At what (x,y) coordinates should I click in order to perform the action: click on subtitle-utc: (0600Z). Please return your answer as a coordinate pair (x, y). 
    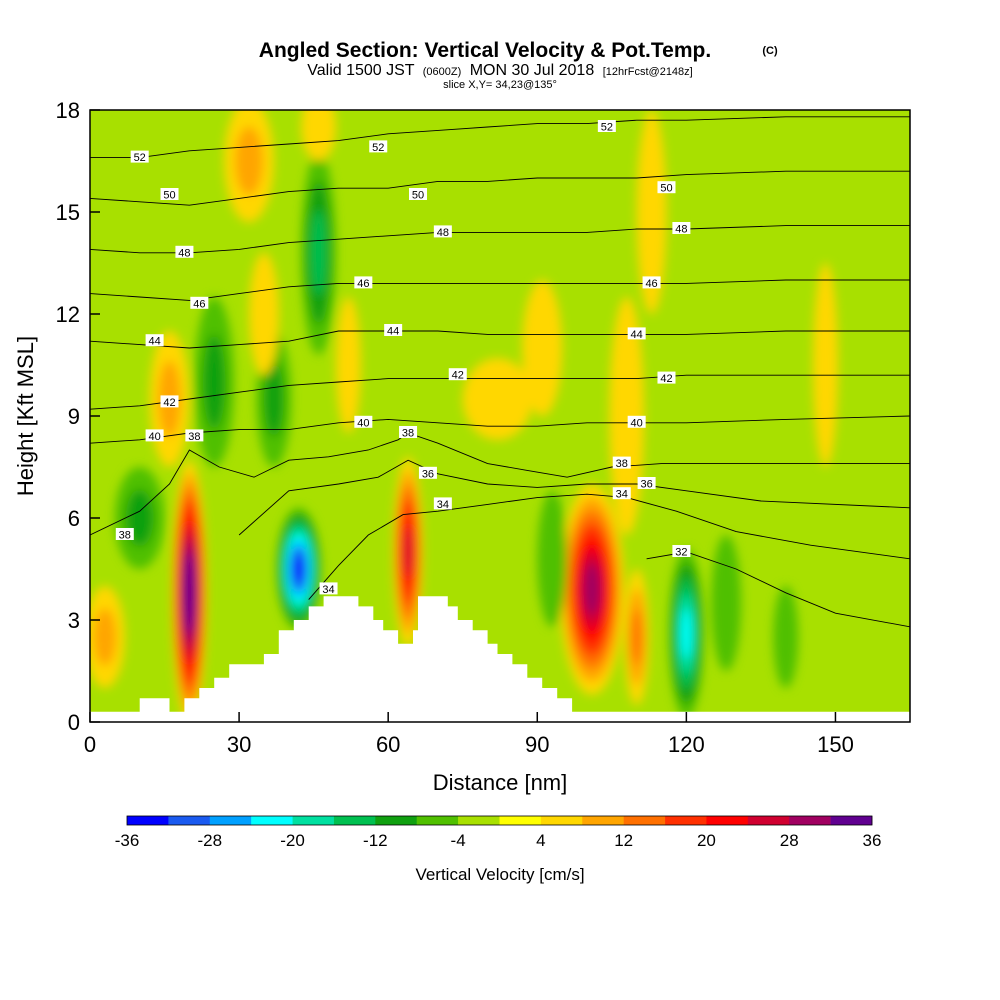
    Looking at the image, I should click on (442, 72).